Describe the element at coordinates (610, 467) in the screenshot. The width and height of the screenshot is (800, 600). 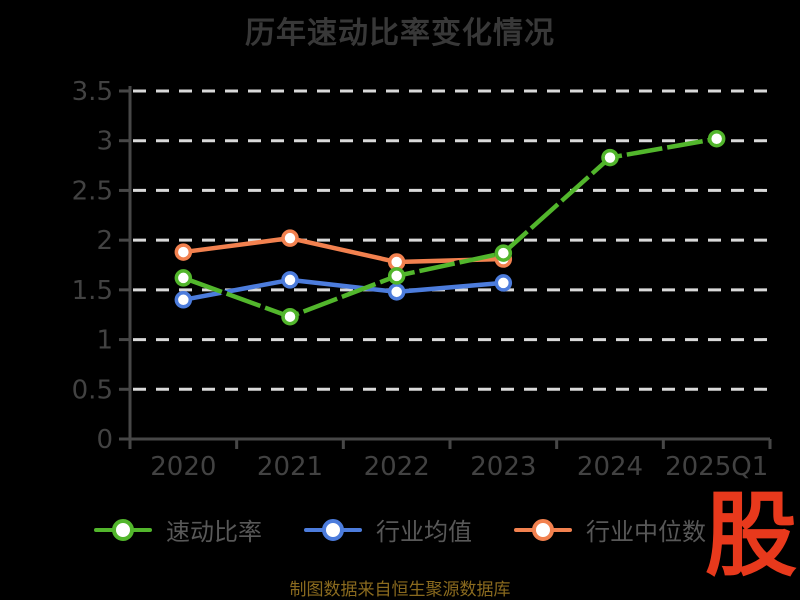
I see `svg-text: 2024` at that location.